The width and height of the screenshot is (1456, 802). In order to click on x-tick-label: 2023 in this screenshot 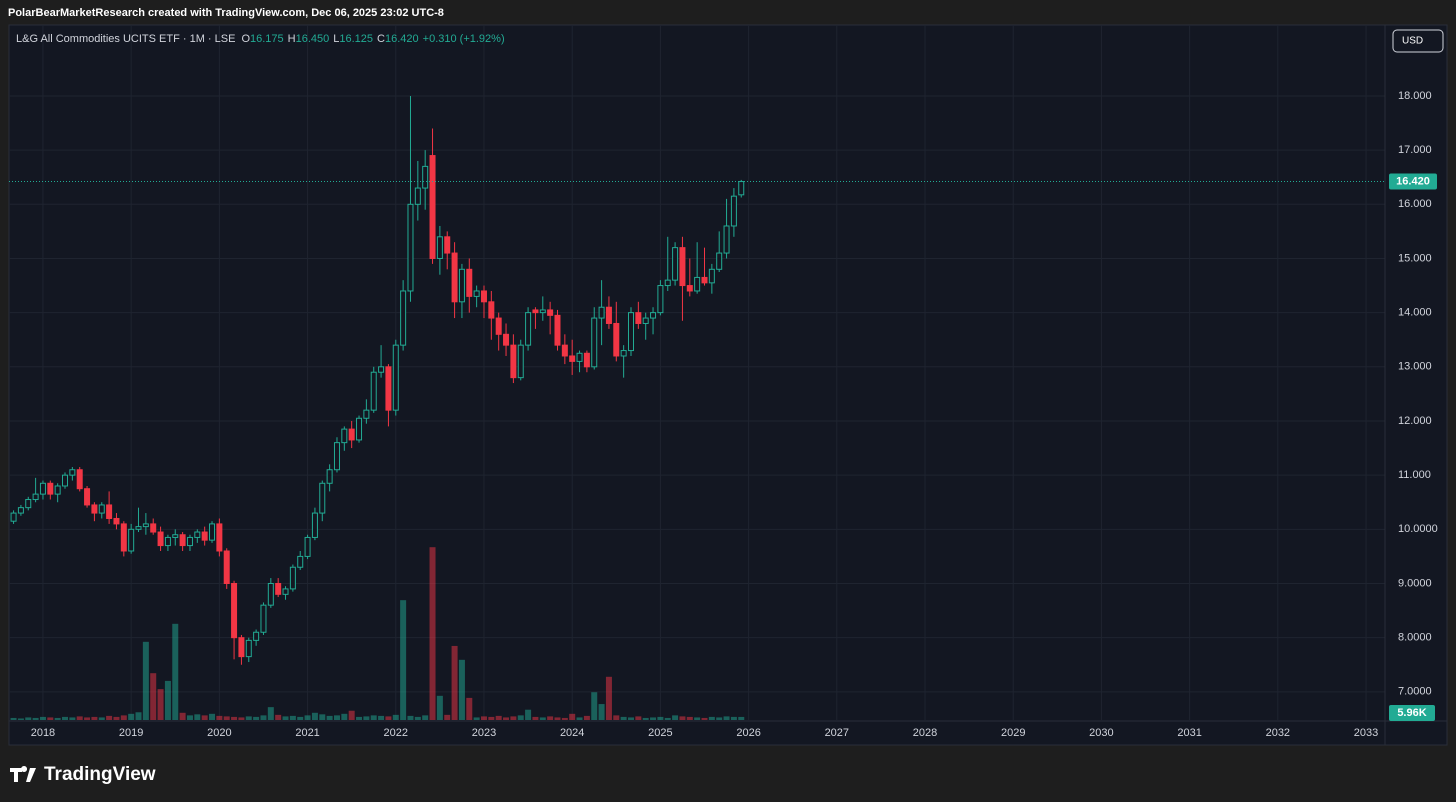, I will do `click(484, 733)`.